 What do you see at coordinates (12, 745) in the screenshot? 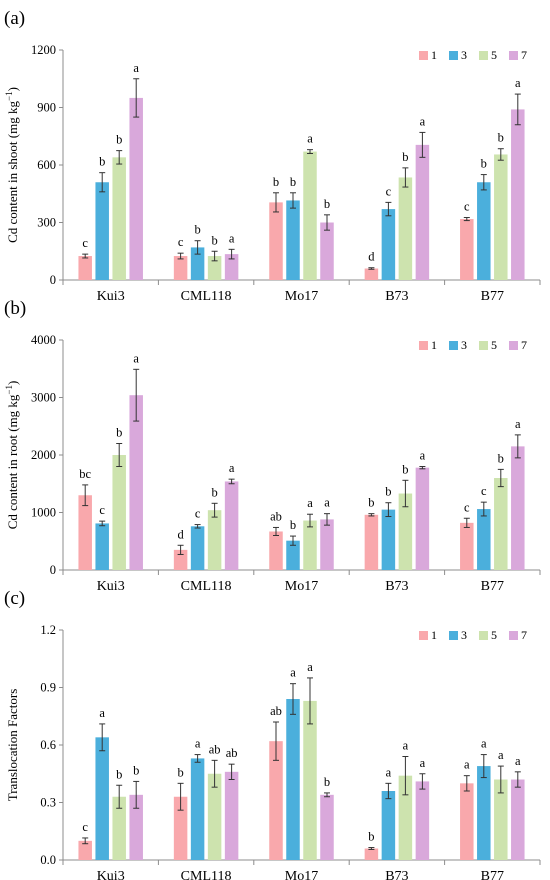
I see `y-axis-label: Translocation Factors` at bounding box center [12, 745].